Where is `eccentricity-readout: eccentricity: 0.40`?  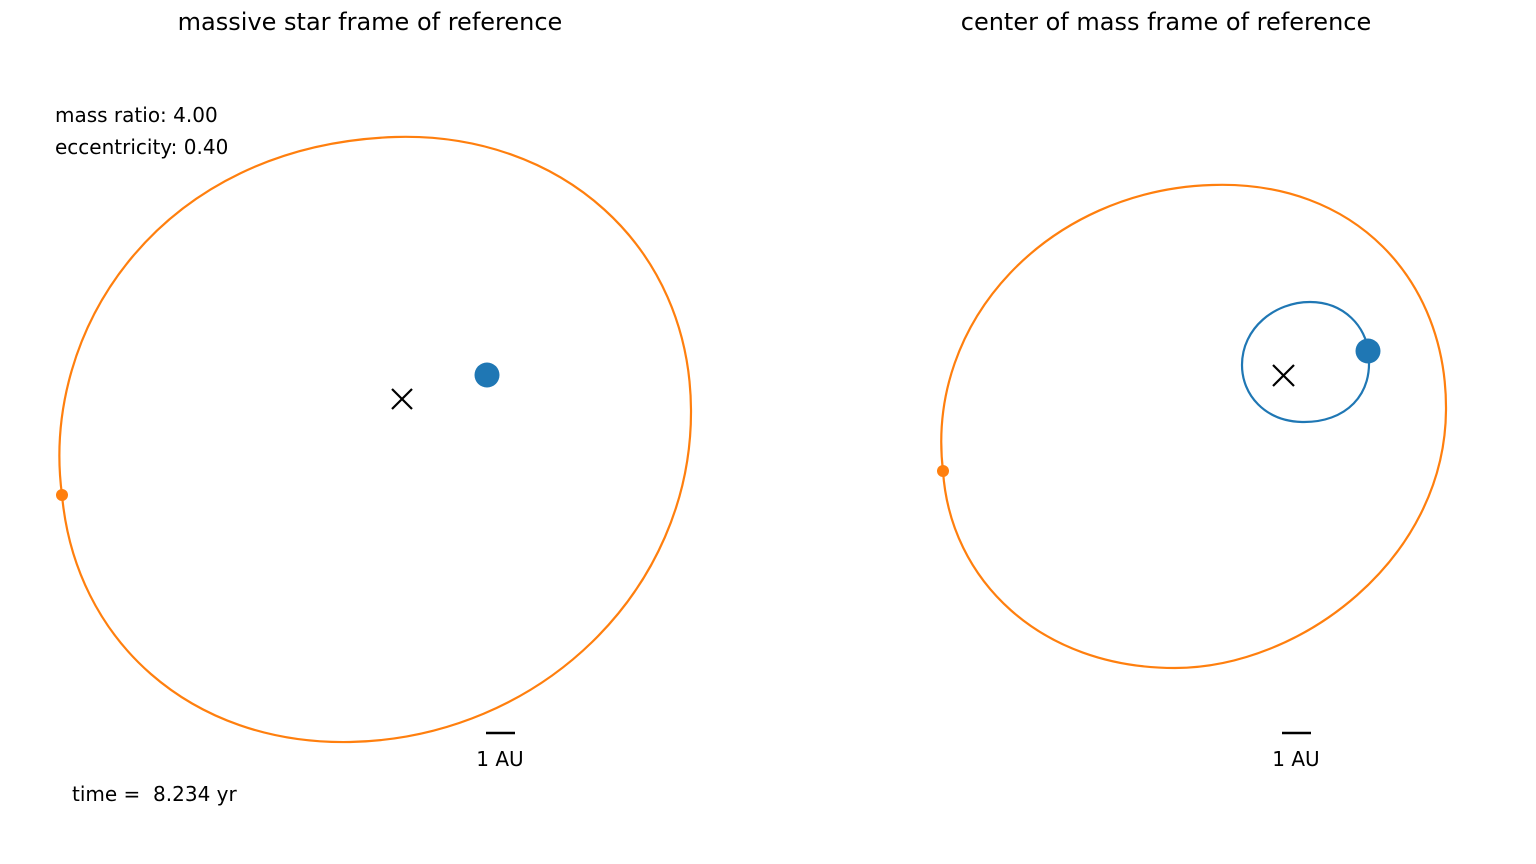
eccentricity-readout: eccentricity: 0.40 is located at coordinates (141, 147).